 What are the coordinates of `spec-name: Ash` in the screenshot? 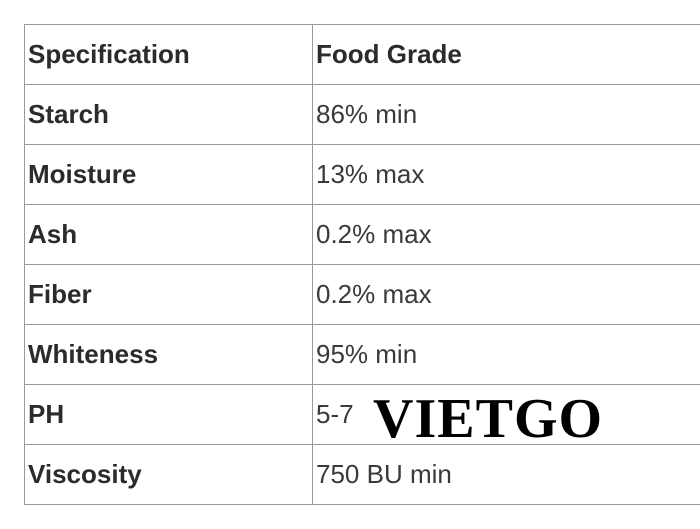 It's located at (168, 234).